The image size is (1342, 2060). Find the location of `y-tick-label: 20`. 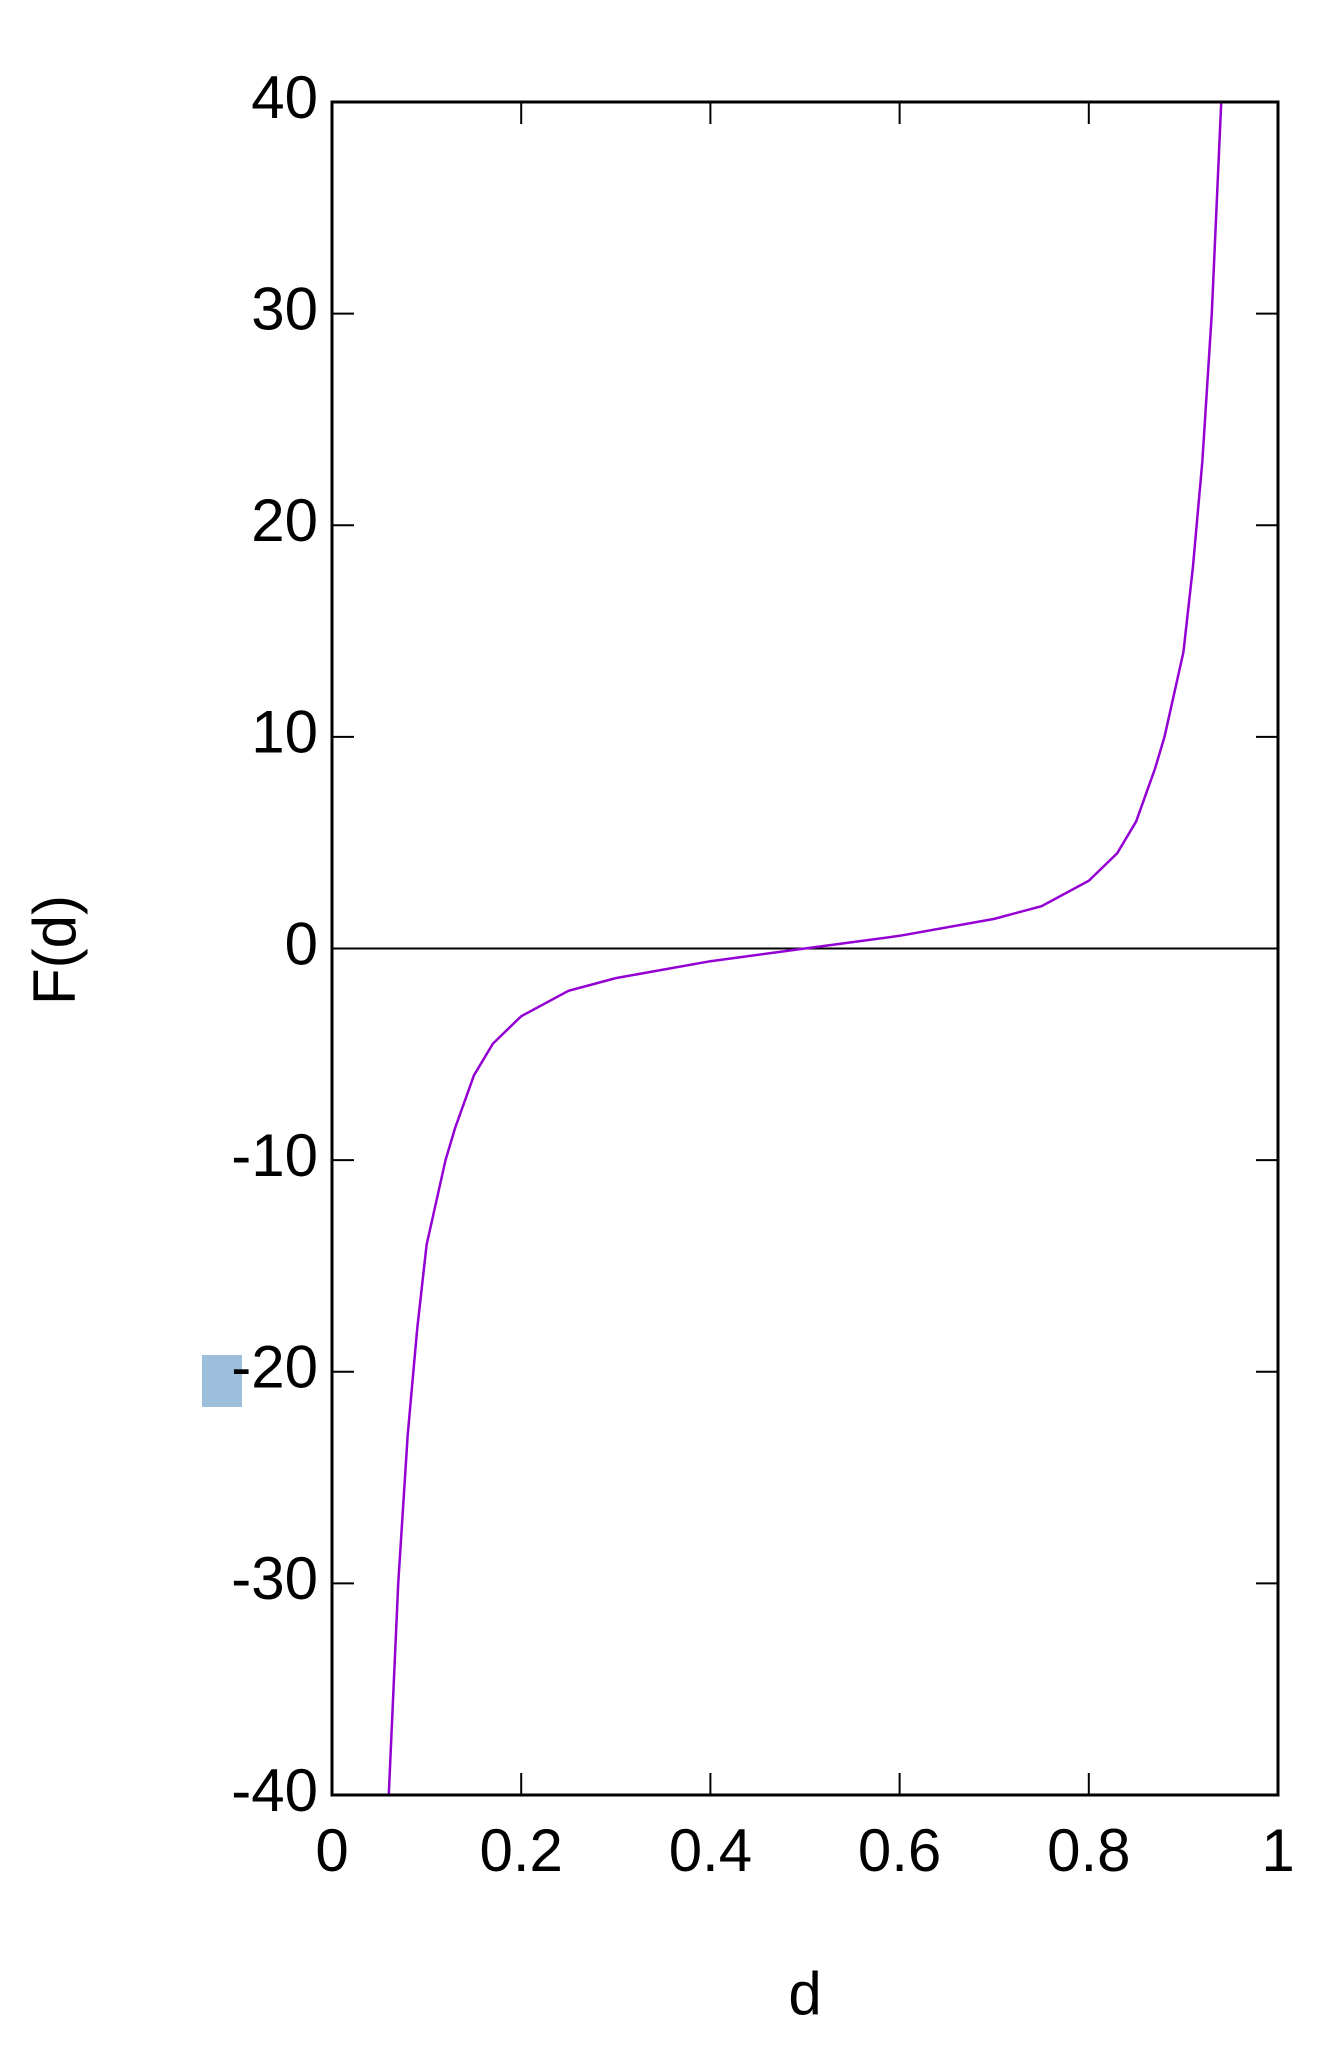

y-tick-label: 20 is located at coordinates (284, 520).